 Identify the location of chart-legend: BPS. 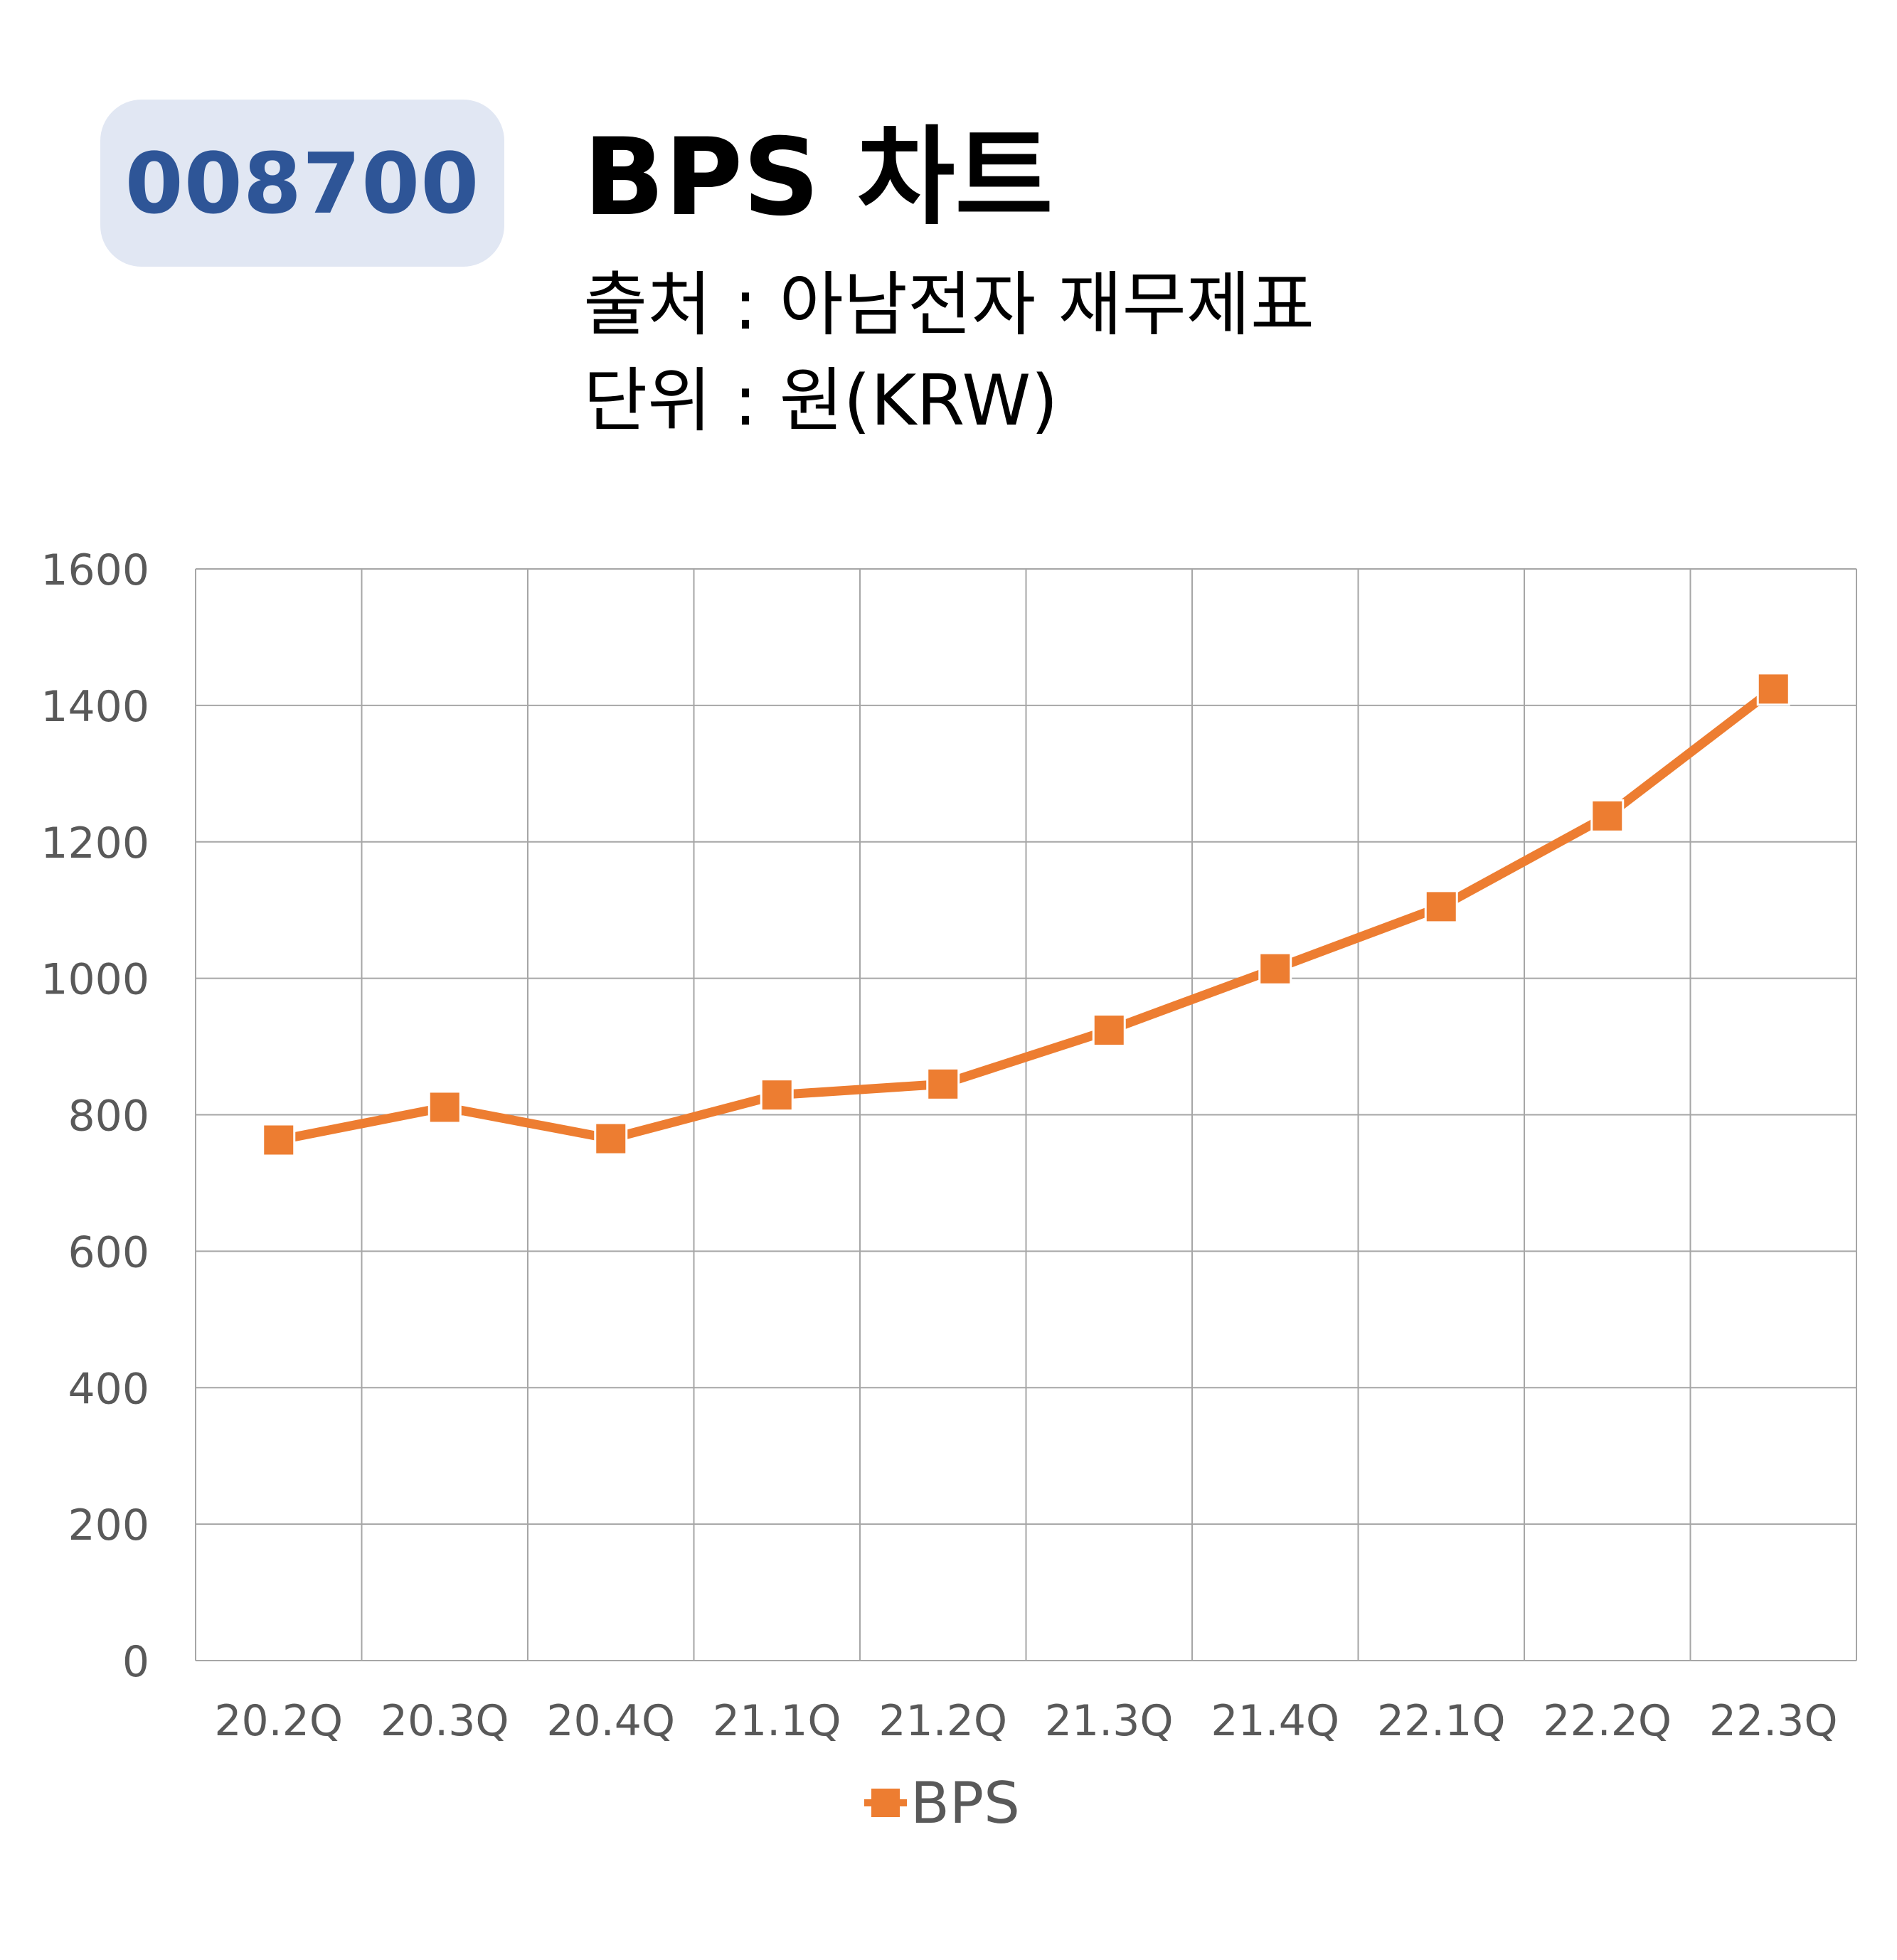
(942, 1803).